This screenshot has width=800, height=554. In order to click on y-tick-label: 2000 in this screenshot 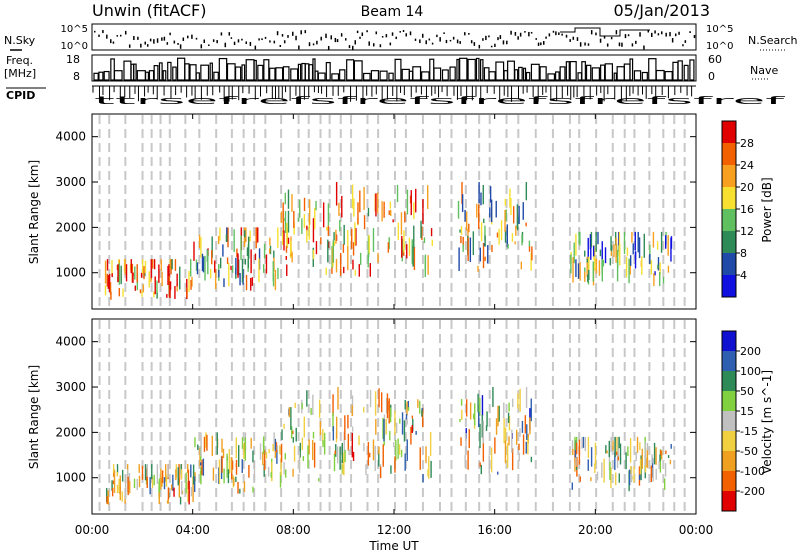, I will do `click(70, 432)`.